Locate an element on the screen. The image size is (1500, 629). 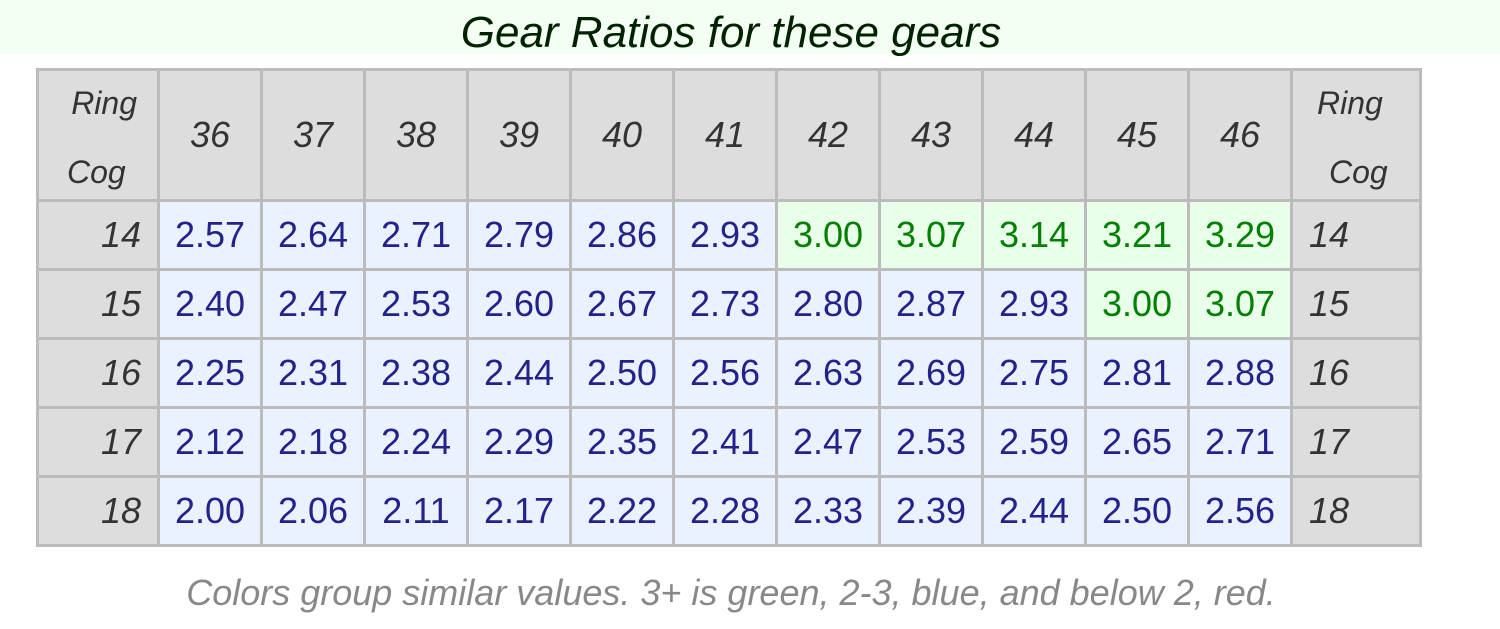
ring-header: 40 is located at coordinates (622, 135).